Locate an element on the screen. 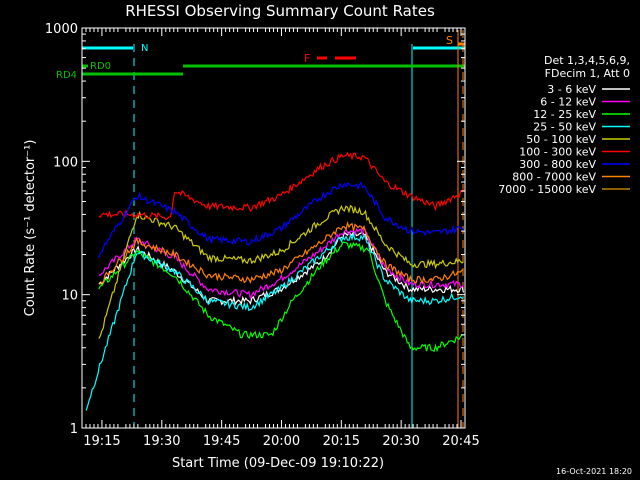  y-tick-label: 100 is located at coordinates (65, 162).